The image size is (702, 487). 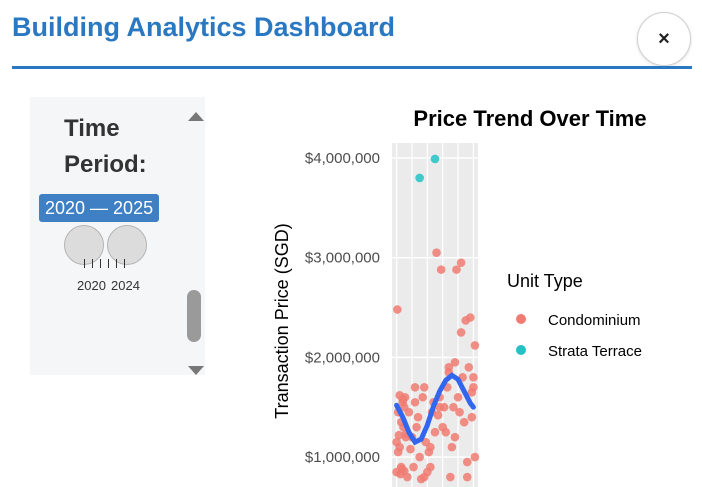 What do you see at coordinates (84, 245) in the screenshot?
I see `range-start-handle` at bounding box center [84, 245].